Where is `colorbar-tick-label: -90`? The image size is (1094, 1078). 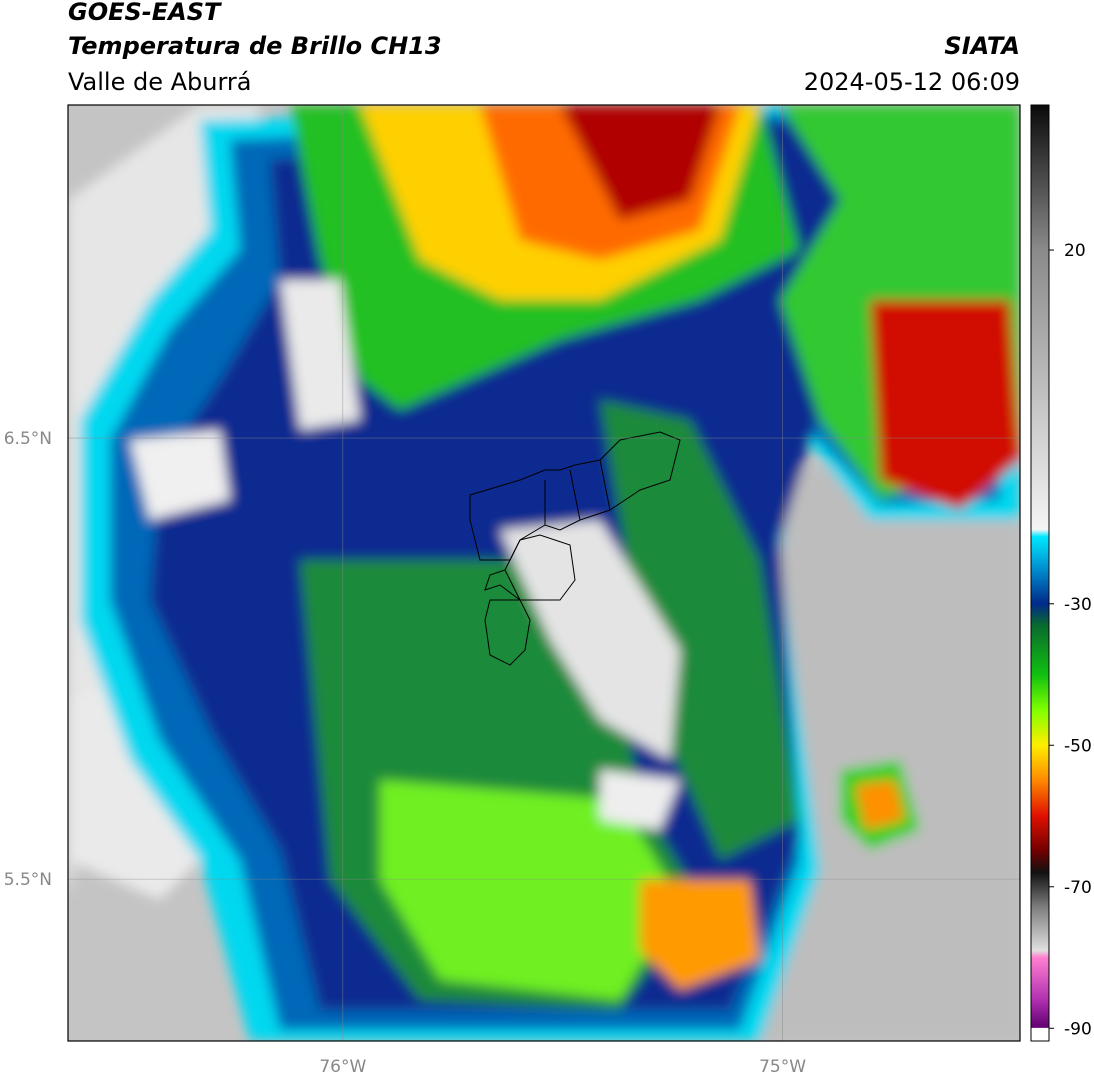 colorbar-tick-label: -90 is located at coordinates (1078, 1029).